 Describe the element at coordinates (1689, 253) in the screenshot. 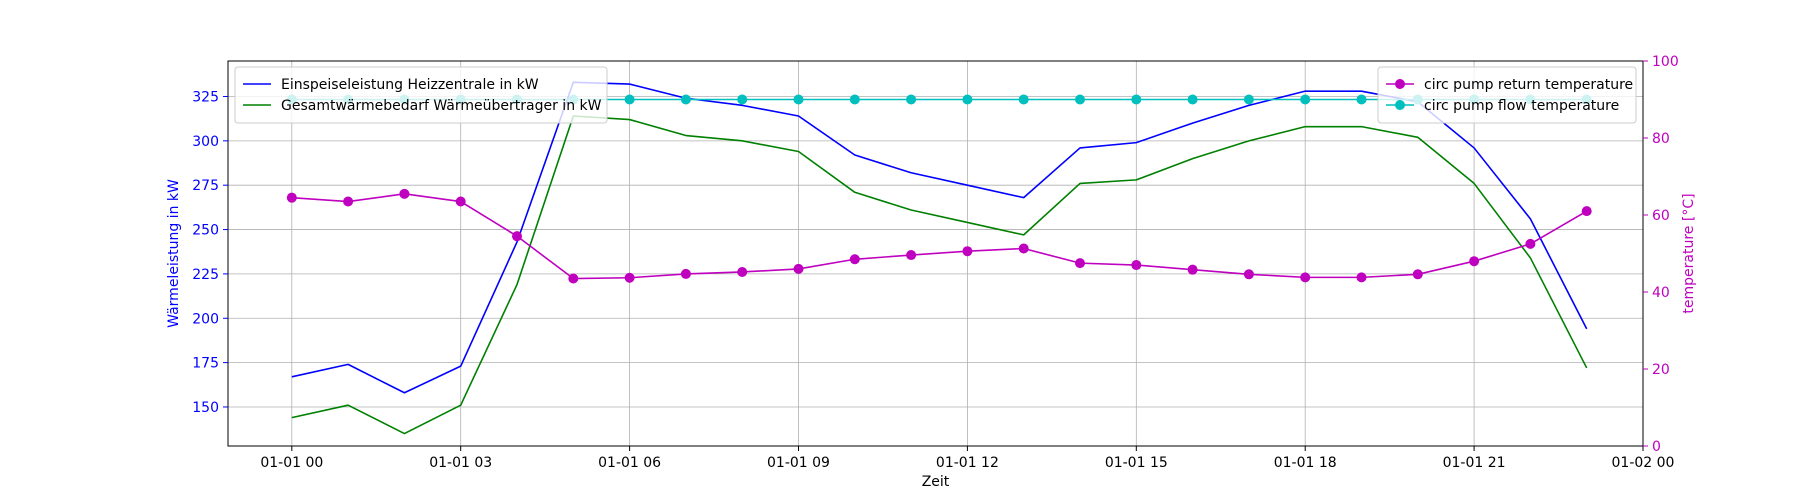

I see `y-axis-right-title: temperature [°C]` at that location.